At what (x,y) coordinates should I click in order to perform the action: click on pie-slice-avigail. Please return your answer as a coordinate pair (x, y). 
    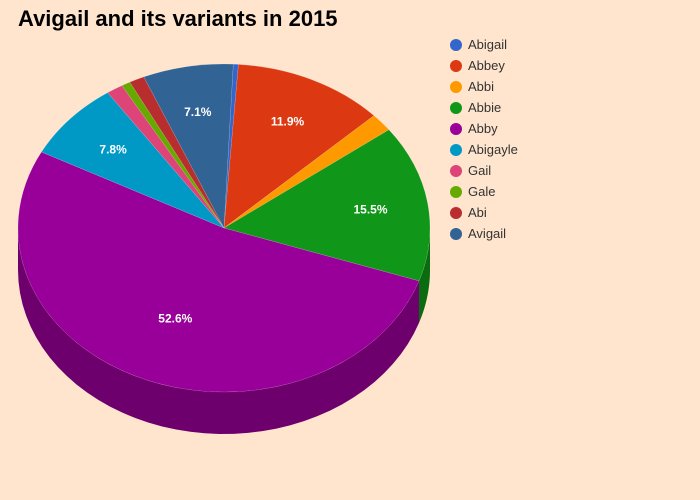
    Looking at the image, I should click on (188, 146).